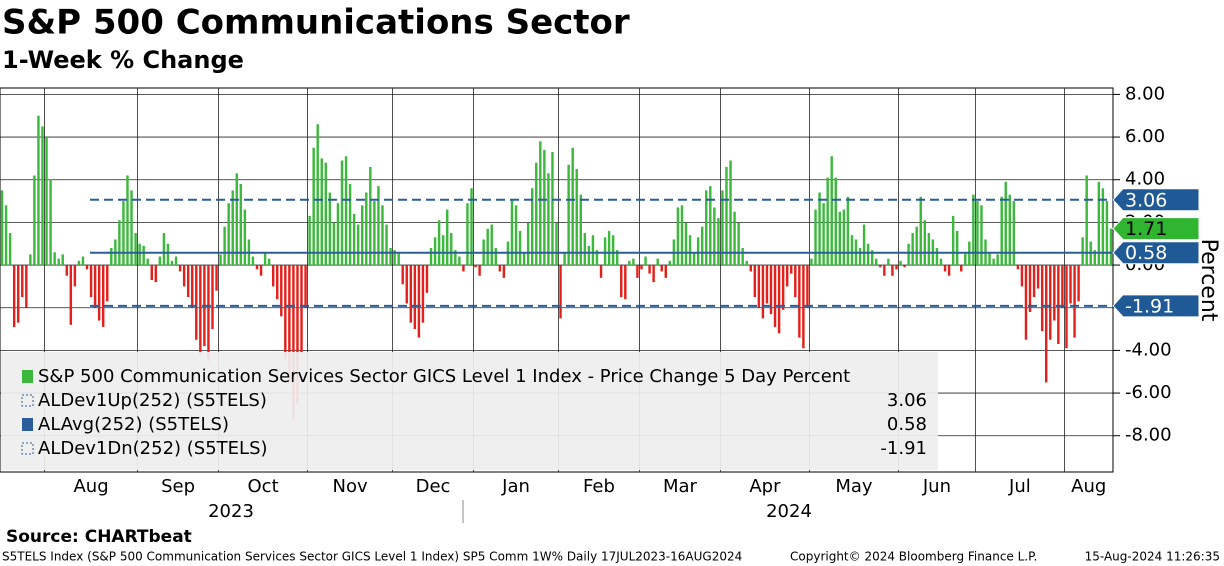  I want to click on source: Source: CHARTbeat, so click(99, 537).